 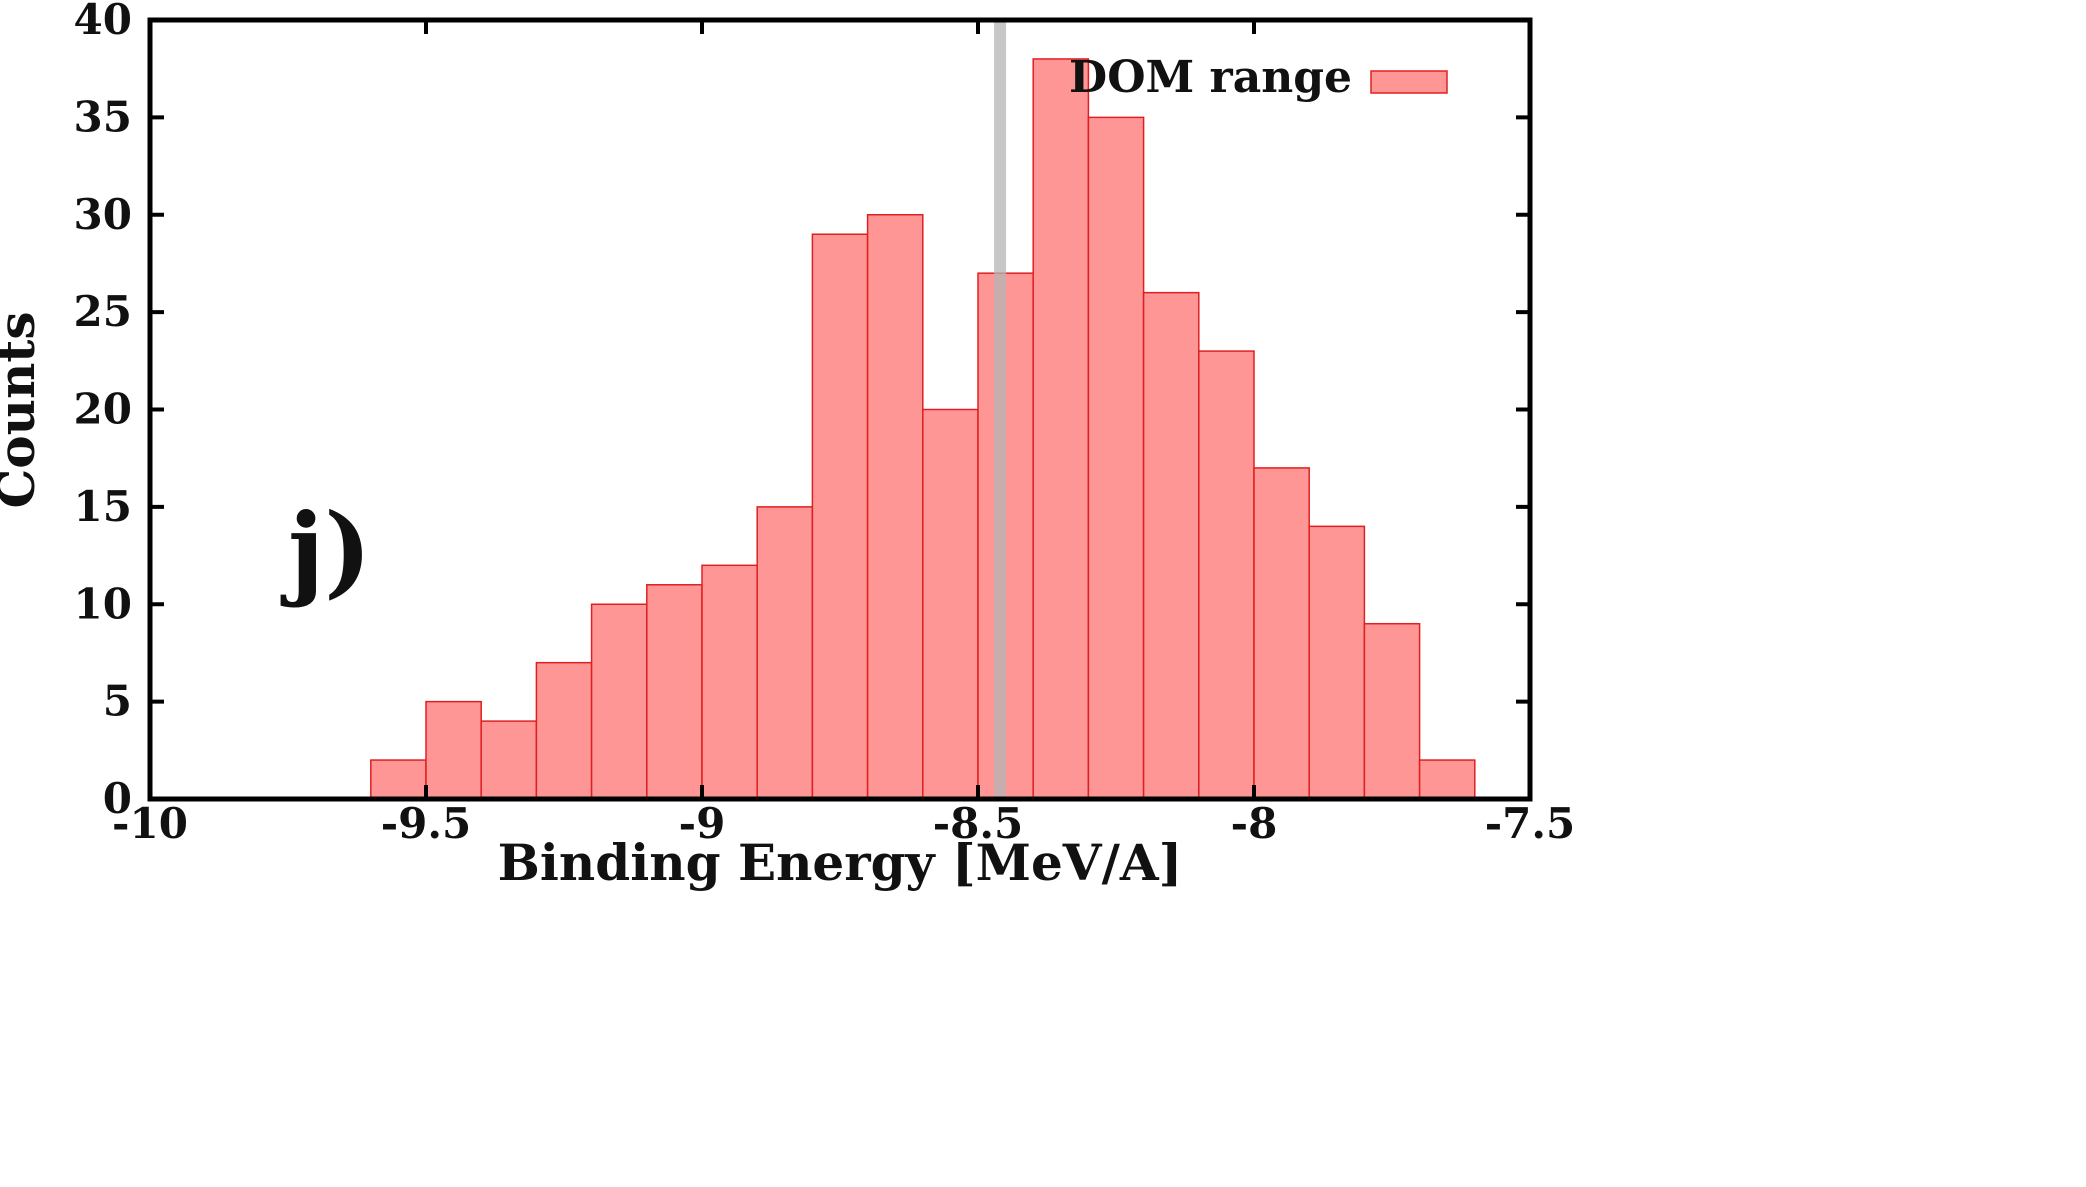 What do you see at coordinates (117, 701) in the screenshot?
I see `y-tick-label: 5` at bounding box center [117, 701].